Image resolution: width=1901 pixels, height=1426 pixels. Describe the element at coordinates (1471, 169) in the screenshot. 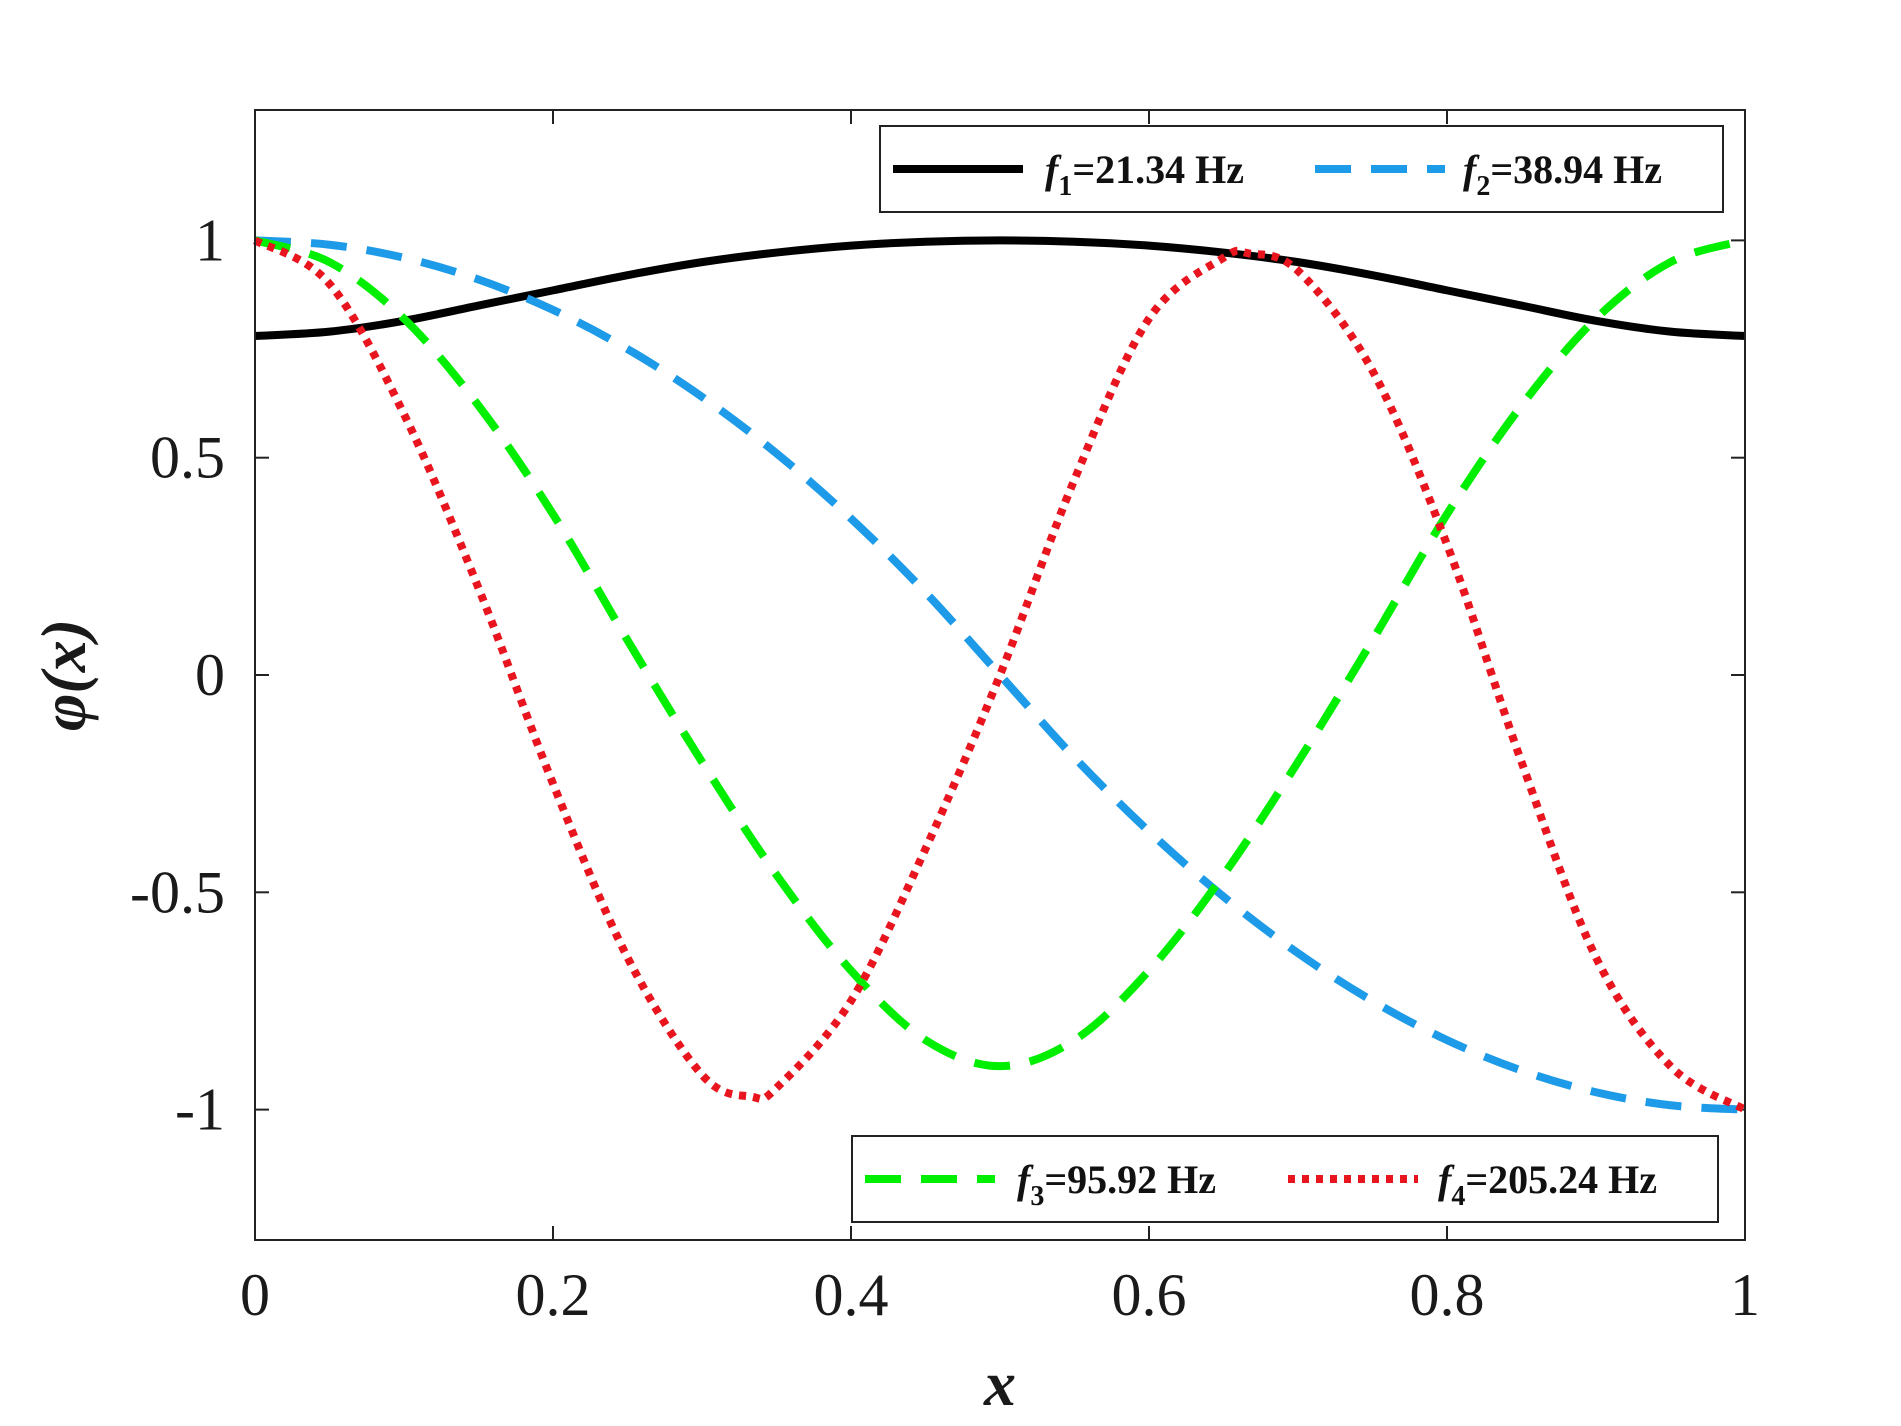

I see `legend-symbol-f2: f` at that location.